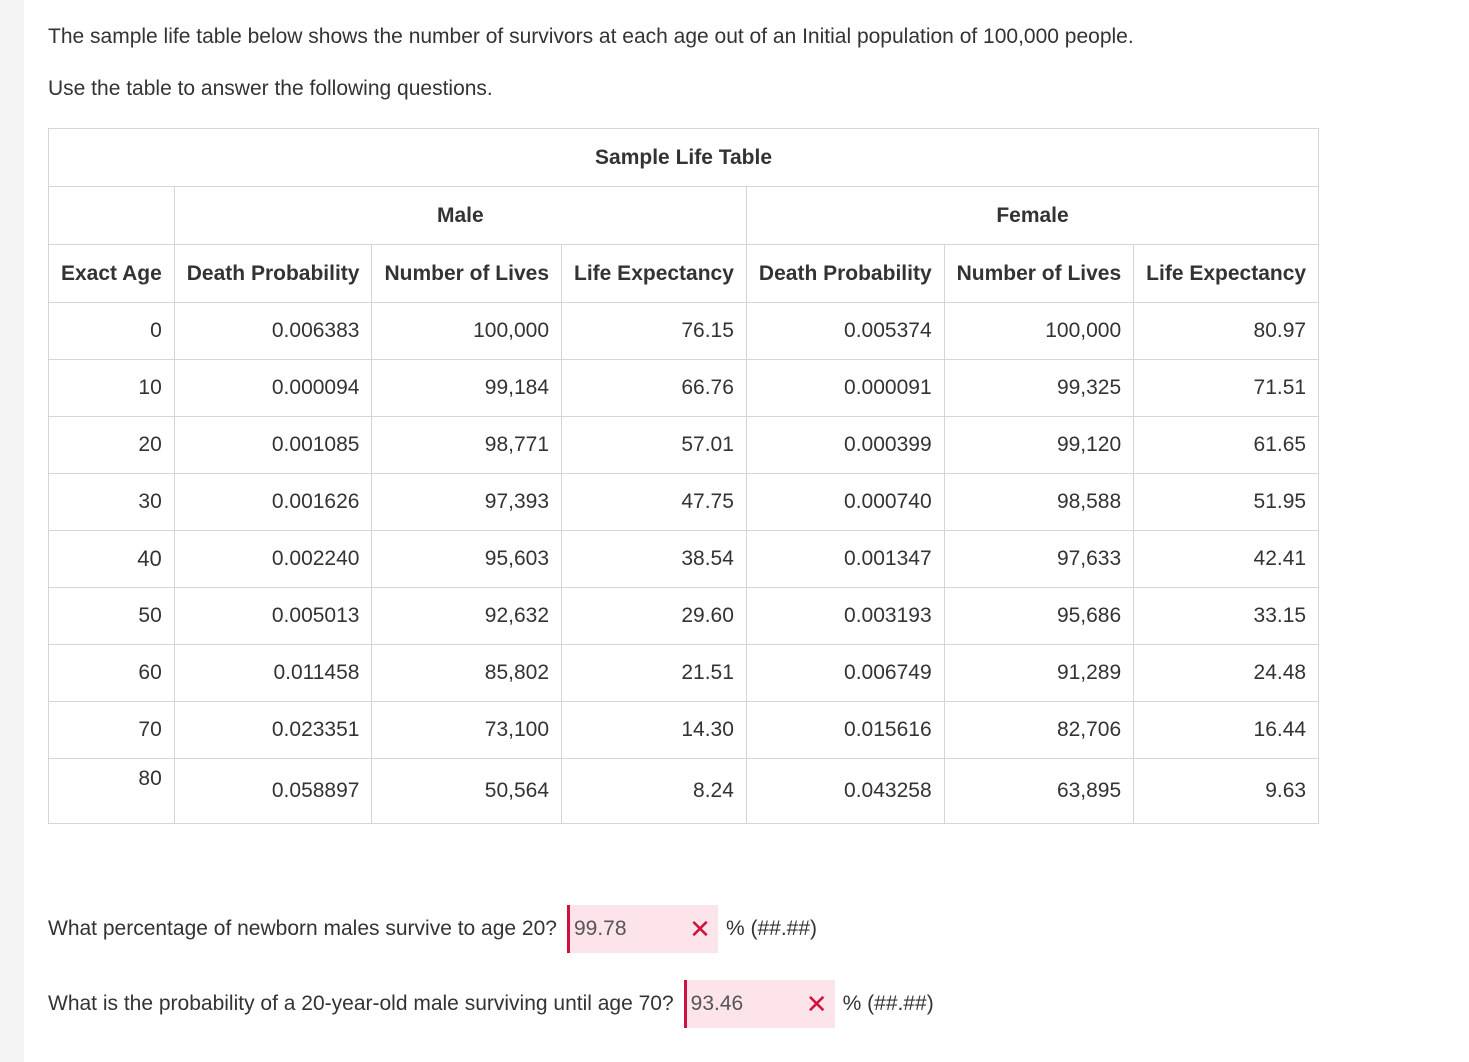 The height and width of the screenshot is (1062, 1469). I want to click on table-cell: 16.44, so click(1226, 730).